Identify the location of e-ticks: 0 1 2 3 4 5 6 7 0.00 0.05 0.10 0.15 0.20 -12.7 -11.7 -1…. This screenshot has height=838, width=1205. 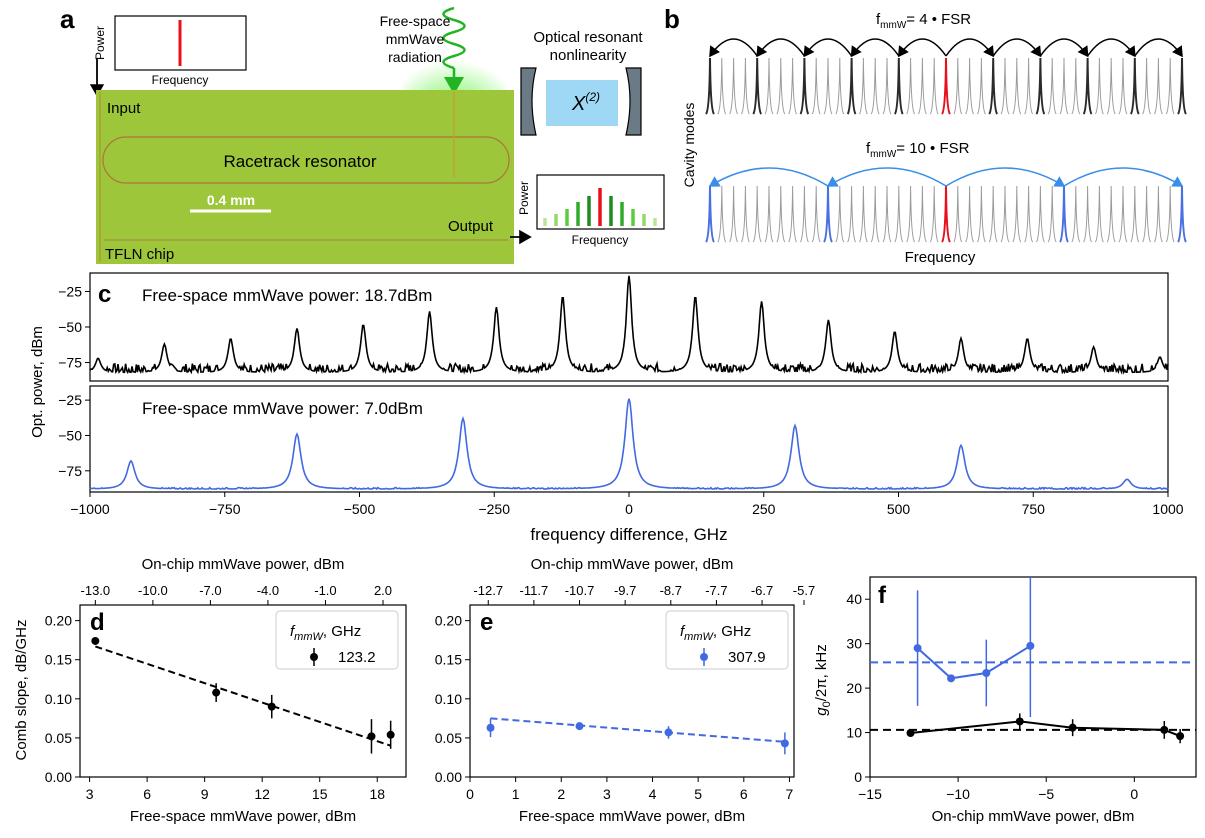
(625, 692).